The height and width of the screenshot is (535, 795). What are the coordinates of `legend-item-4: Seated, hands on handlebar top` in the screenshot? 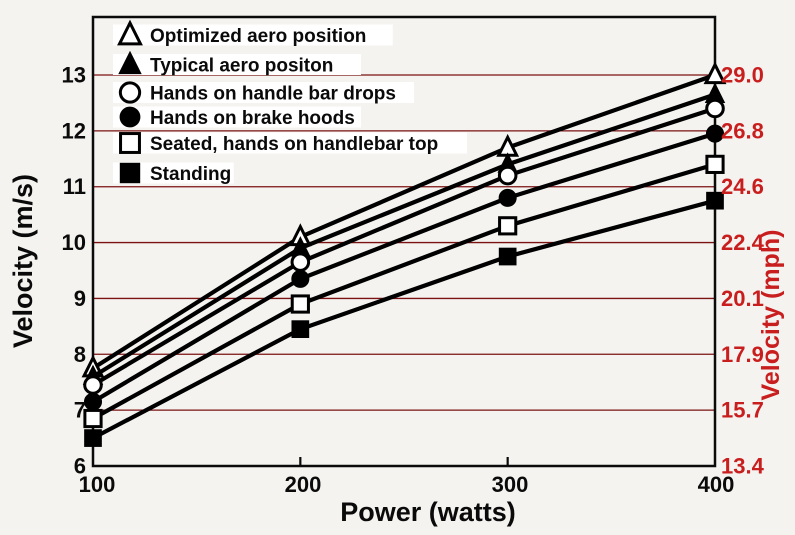 It's located at (290, 143).